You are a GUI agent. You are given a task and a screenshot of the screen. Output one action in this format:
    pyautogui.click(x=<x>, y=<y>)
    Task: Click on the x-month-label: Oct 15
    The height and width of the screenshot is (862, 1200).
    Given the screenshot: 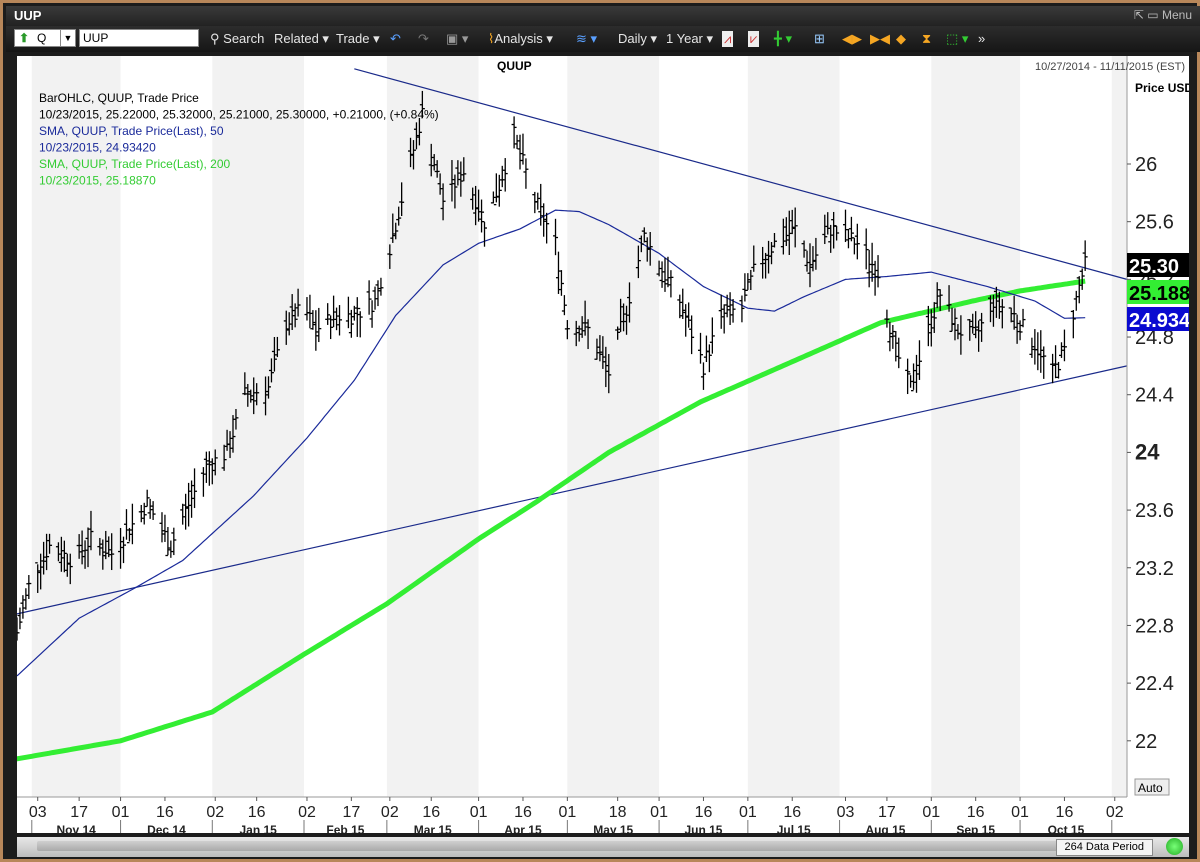 What is the action you would take?
    pyautogui.click(x=1066, y=828)
    